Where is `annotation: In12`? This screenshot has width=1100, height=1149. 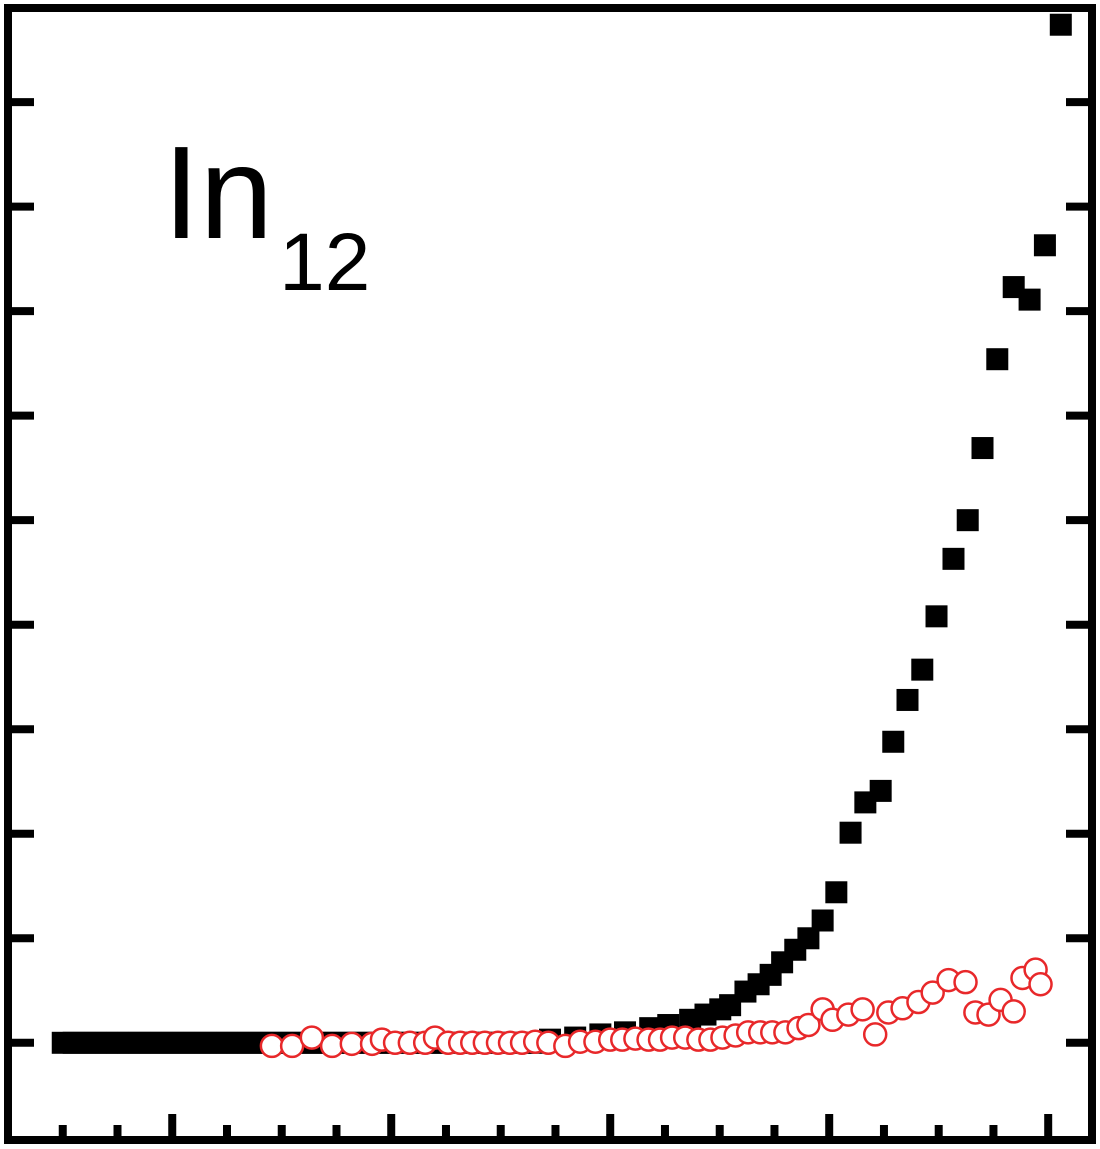
annotation: In12 is located at coordinates (266, 213).